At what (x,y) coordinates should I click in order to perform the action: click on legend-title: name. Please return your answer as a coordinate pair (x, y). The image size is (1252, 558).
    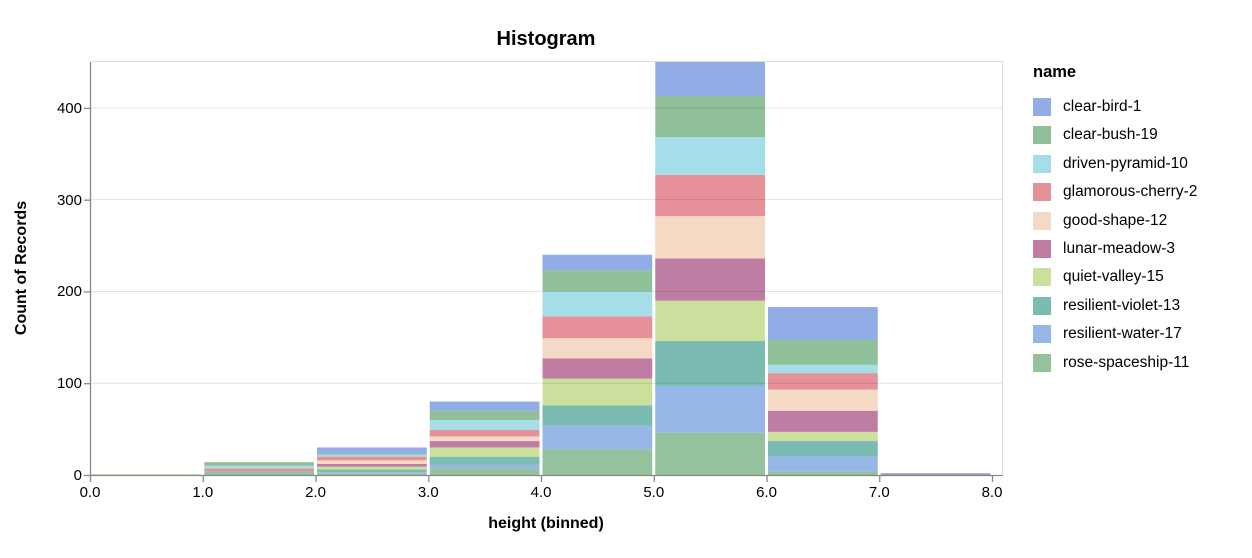
    Looking at the image, I should click on (1055, 72).